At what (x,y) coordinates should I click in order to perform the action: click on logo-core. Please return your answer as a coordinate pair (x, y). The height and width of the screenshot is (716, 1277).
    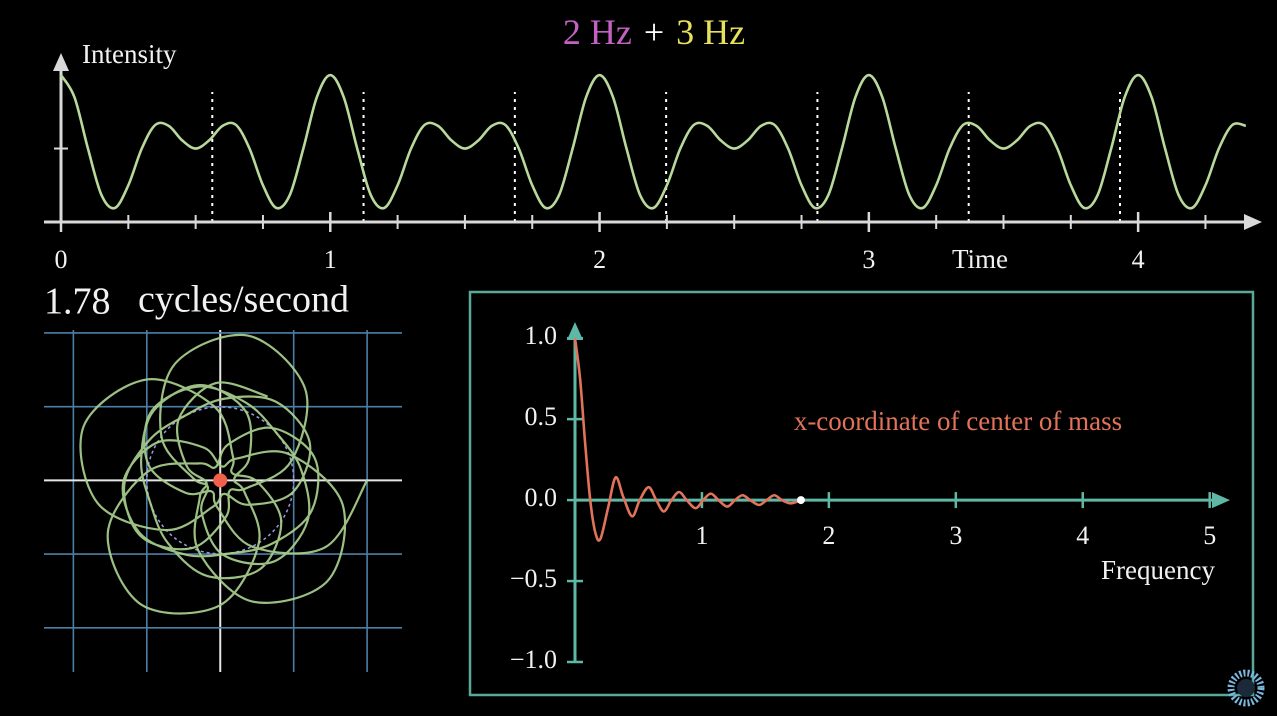
    Looking at the image, I should click on (1246, 688).